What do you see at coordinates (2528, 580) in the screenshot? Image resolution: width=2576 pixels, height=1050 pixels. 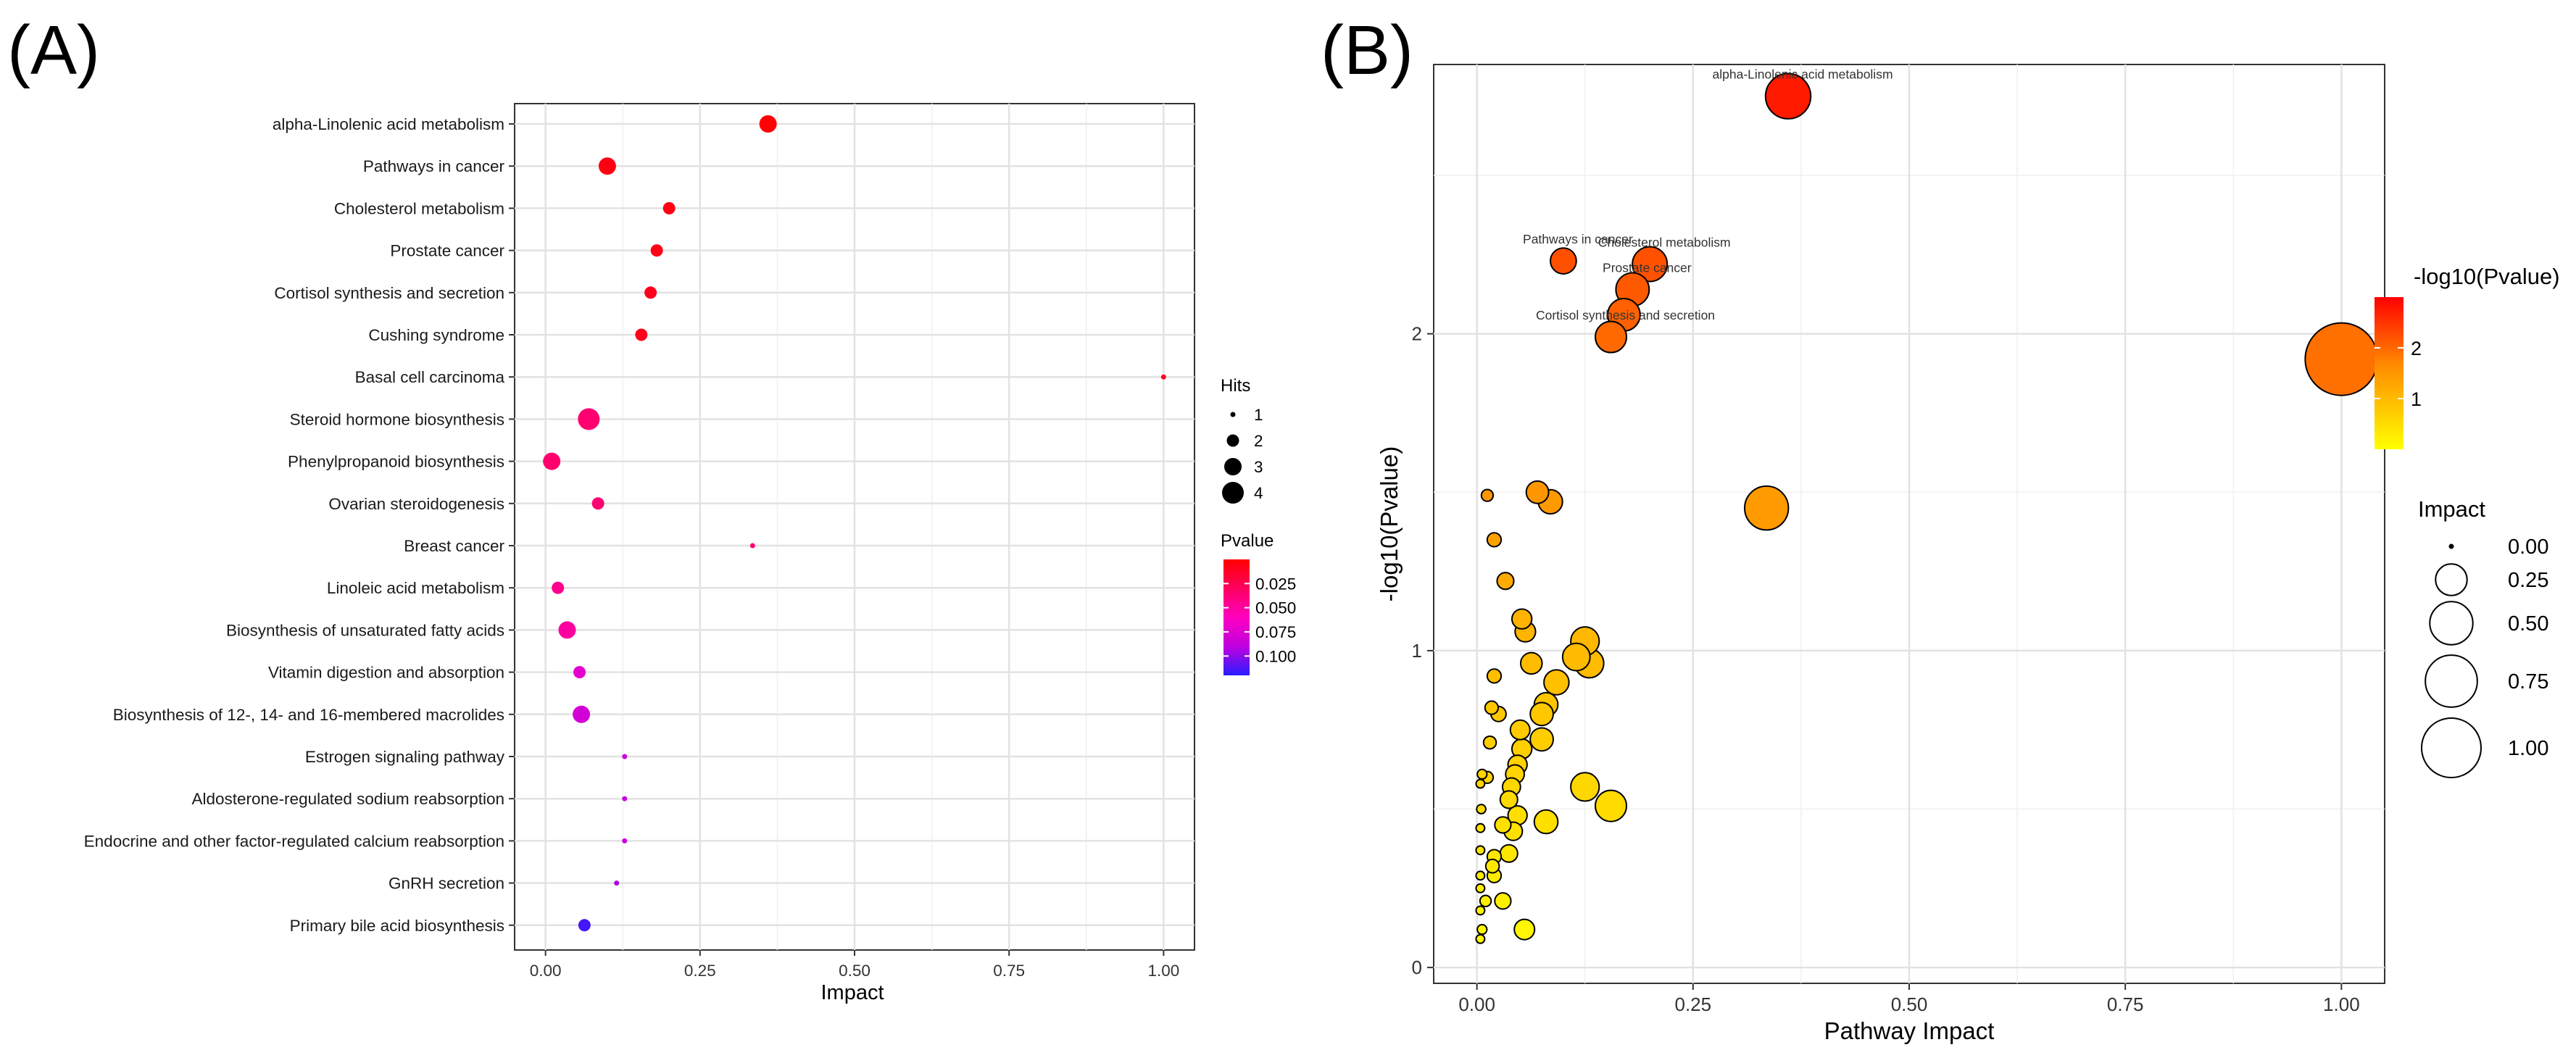 I see `panel-b-size-legend-label: 0.25` at bounding box center [2528, 580].